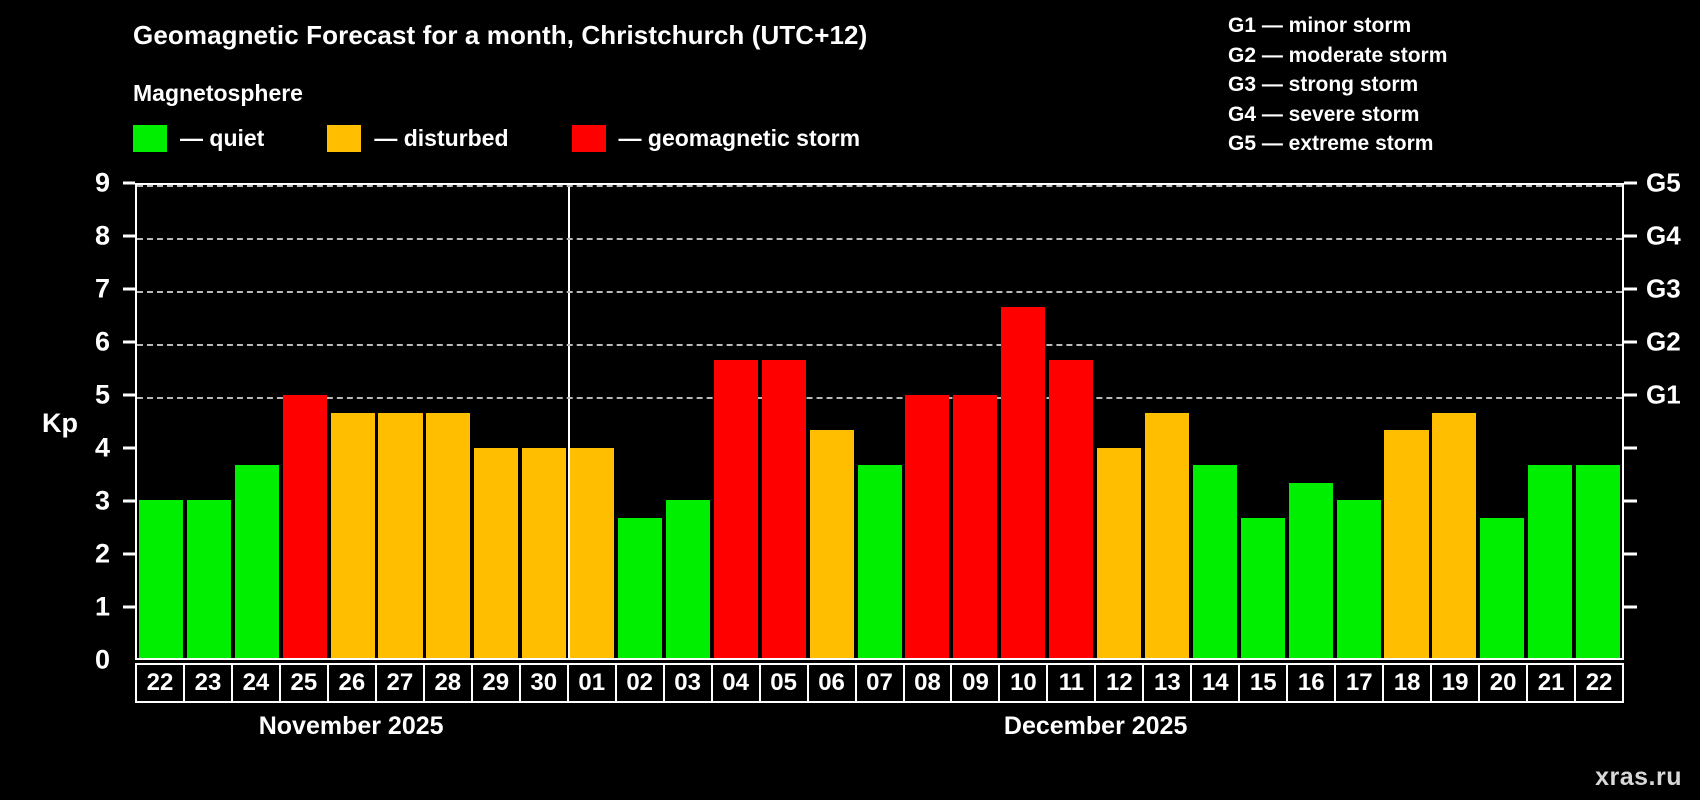 The height and width of the screenshot is (800, 1700). What do you see at coordinates (641, 683) in the screenshot?
I see `day-label-december-02: 02` at bounding box center [641, 683].